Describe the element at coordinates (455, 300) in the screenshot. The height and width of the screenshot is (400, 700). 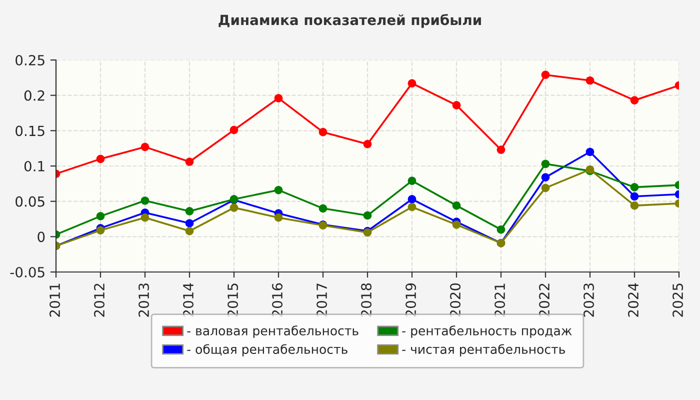
I see `x-tick-label: 2020` at that location.